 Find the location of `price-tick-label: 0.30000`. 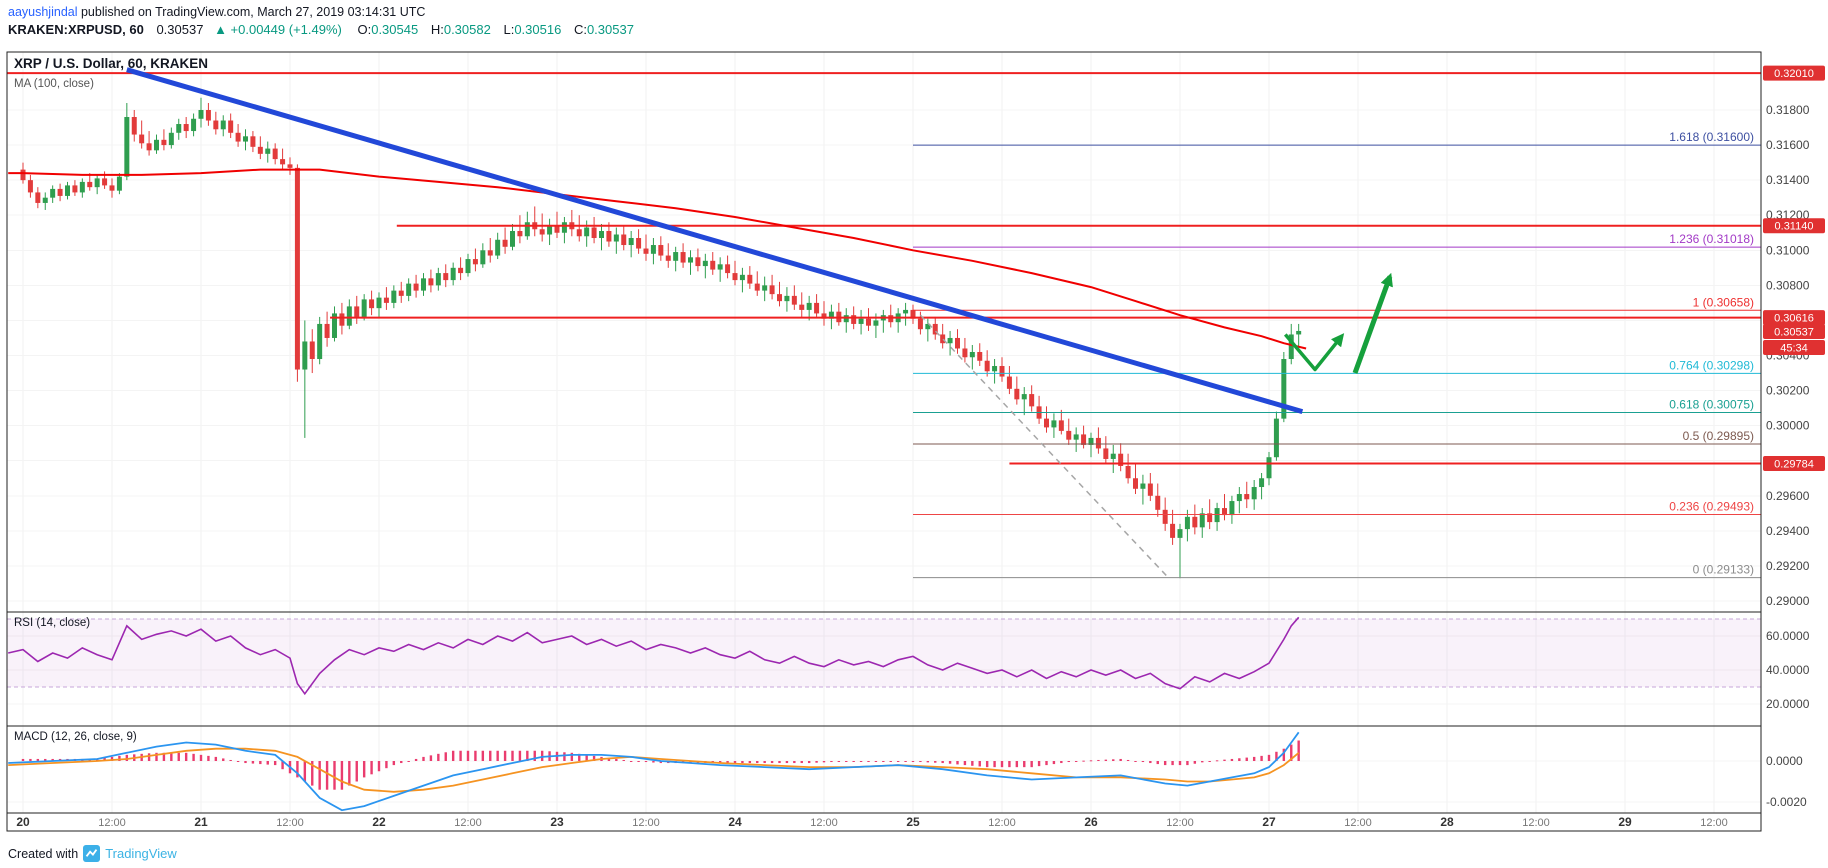

price-tick-label: 0.30000 is located at coordinates (1788, 426).